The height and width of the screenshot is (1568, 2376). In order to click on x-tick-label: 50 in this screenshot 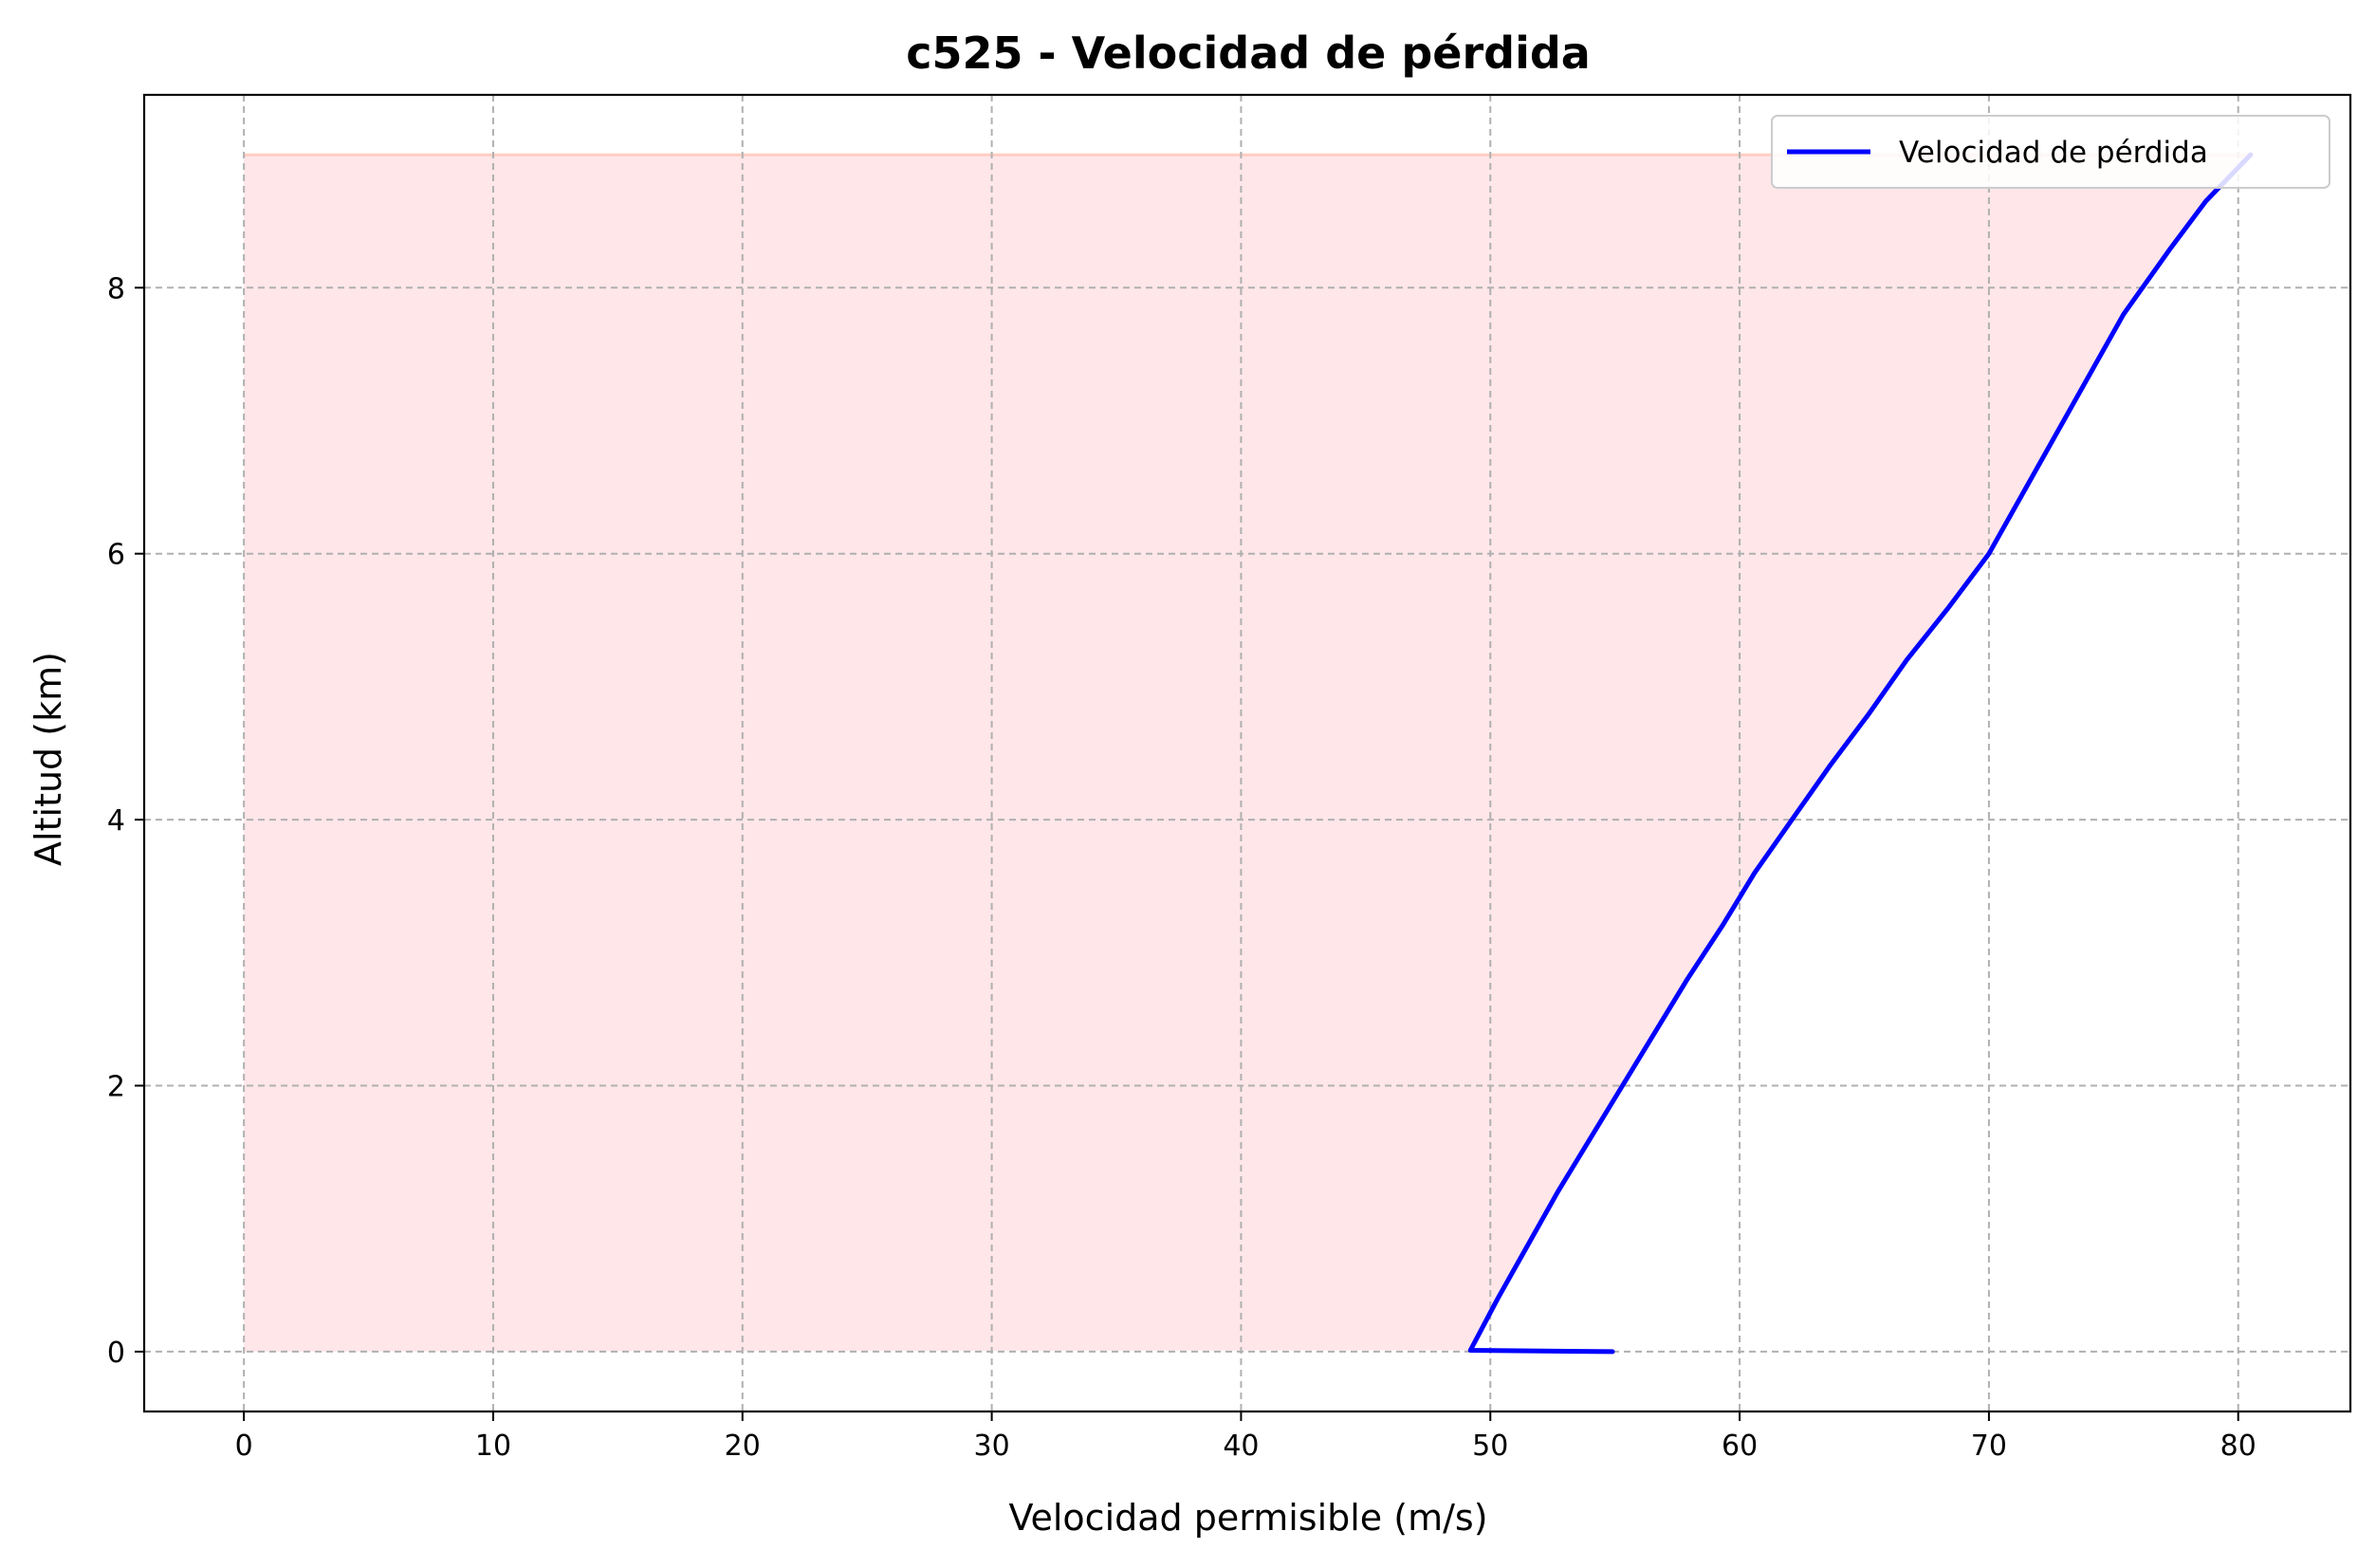, I will do `click(1490, 1447)`.